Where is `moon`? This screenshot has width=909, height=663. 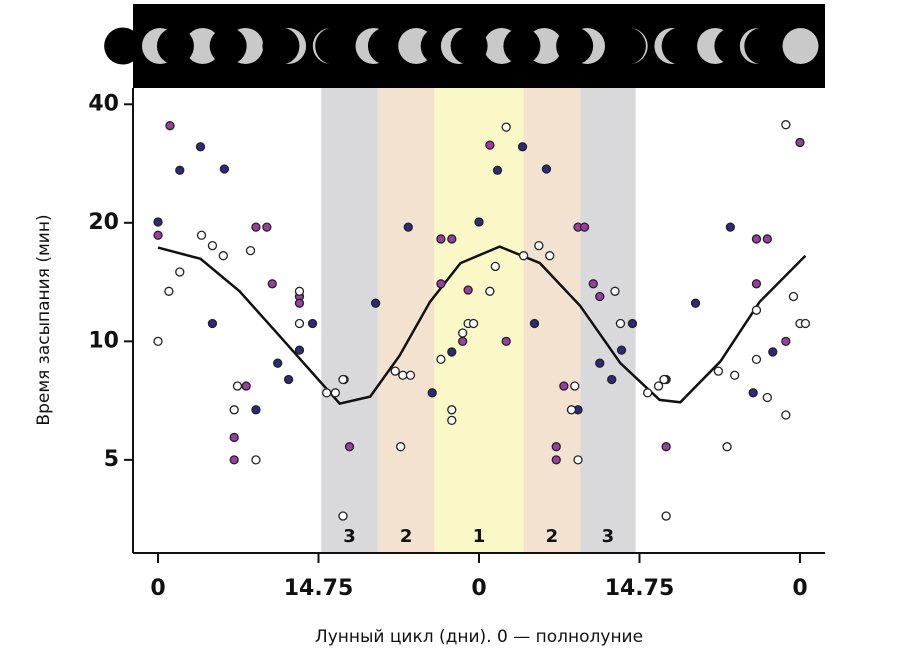
moon is located at coordinates (202, 46).